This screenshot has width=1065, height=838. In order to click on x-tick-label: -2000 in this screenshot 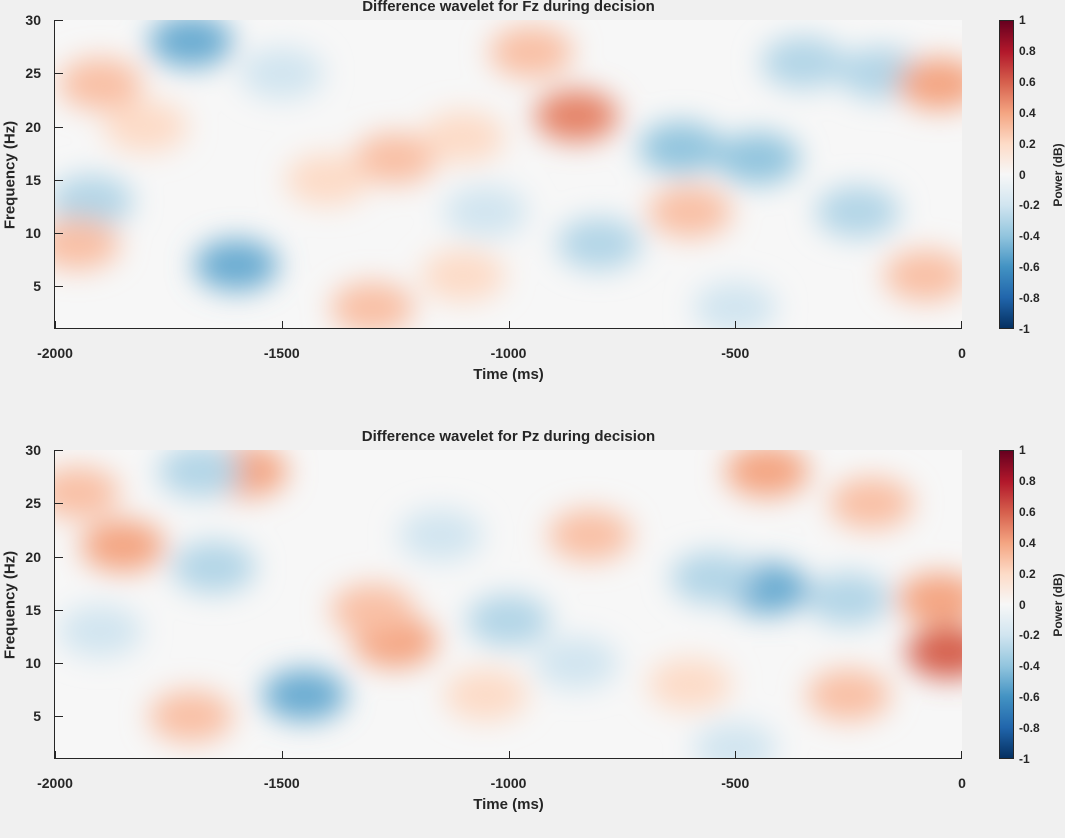, I will do `click(55, 783)`.